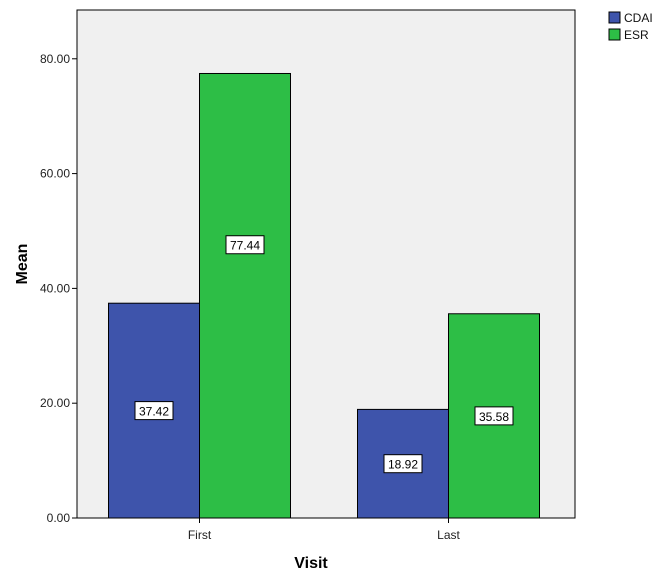 Image resolution: width=664 pixels, height=572 pixels. I want to click on y-axis-title: Mean, so click(22, 264).